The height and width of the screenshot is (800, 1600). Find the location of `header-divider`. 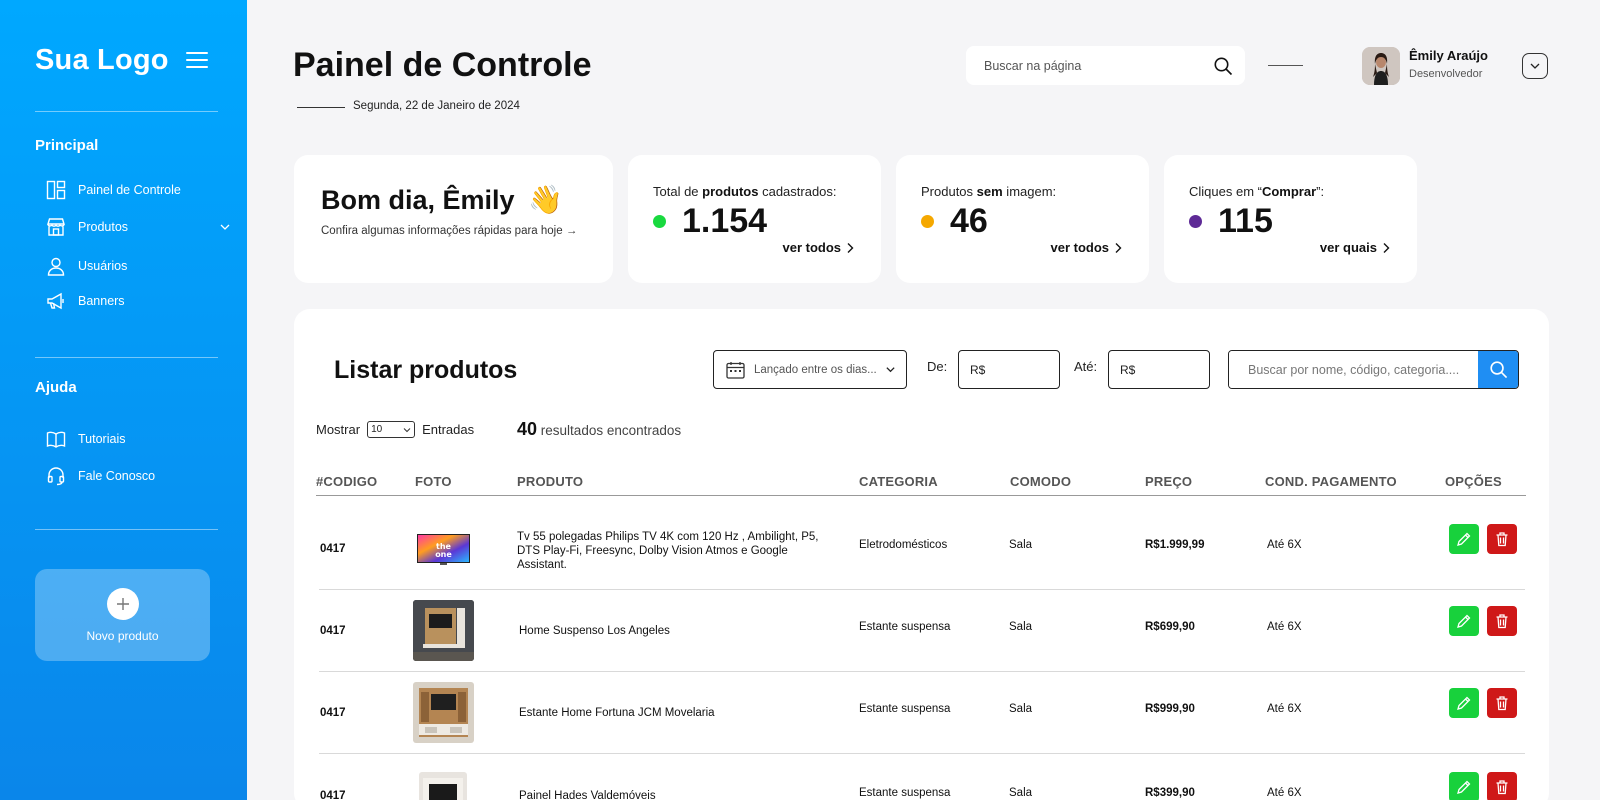

header-divider is located at coordinates (1285, 65).